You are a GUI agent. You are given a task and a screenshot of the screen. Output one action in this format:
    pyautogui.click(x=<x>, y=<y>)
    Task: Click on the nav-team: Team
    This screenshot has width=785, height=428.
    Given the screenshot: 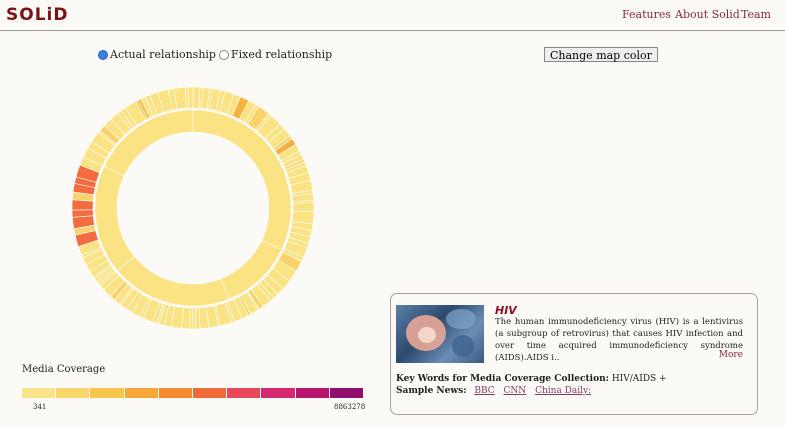 What is the action you would take?
    pyautogui.click(x=756, y=14)
    